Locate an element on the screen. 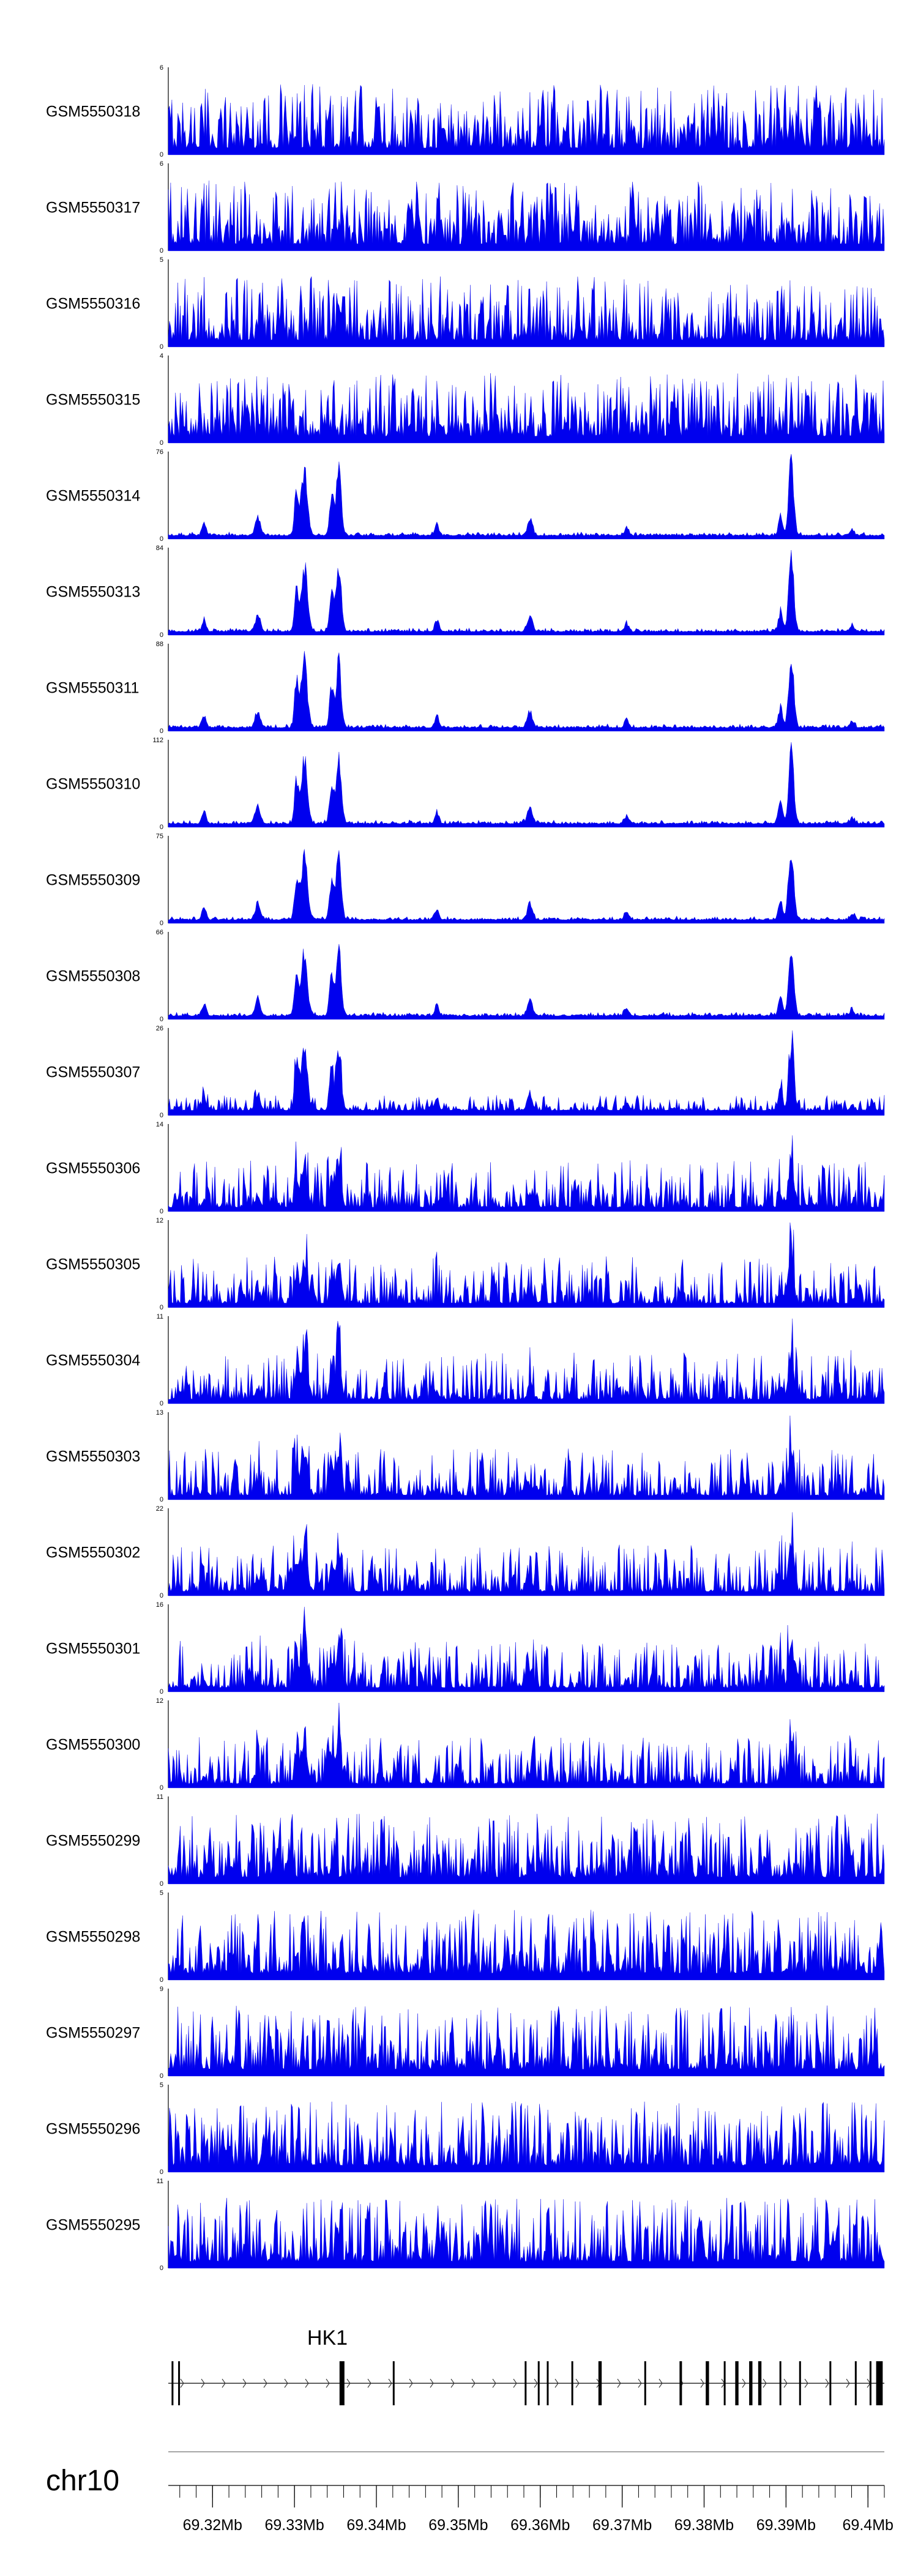 The width and height of the screenshot is (918, 2576). x-tick-label: 69.33Mb is located at coordinates (294, 2525).